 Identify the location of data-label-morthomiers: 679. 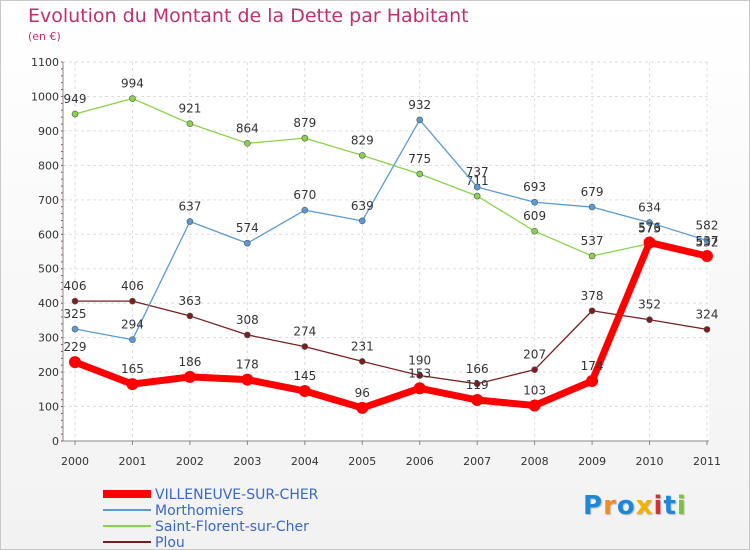
(592, 192).